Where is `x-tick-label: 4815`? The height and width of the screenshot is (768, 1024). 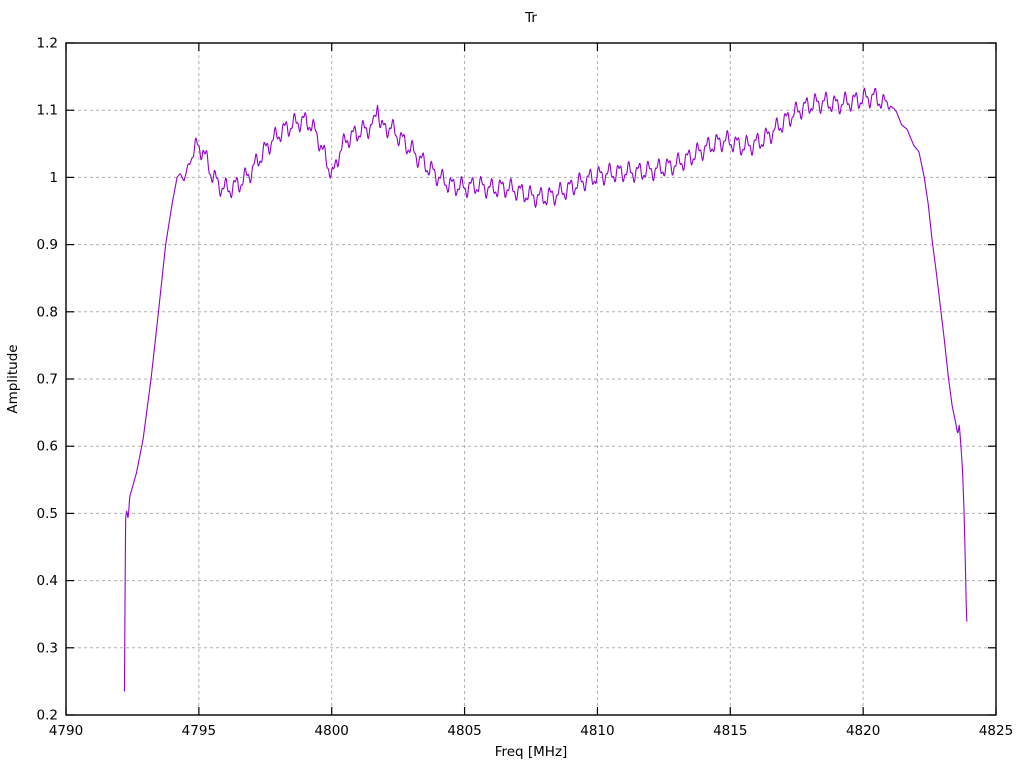
x-tick-label: 4815 is located at coordinates (730, 731).